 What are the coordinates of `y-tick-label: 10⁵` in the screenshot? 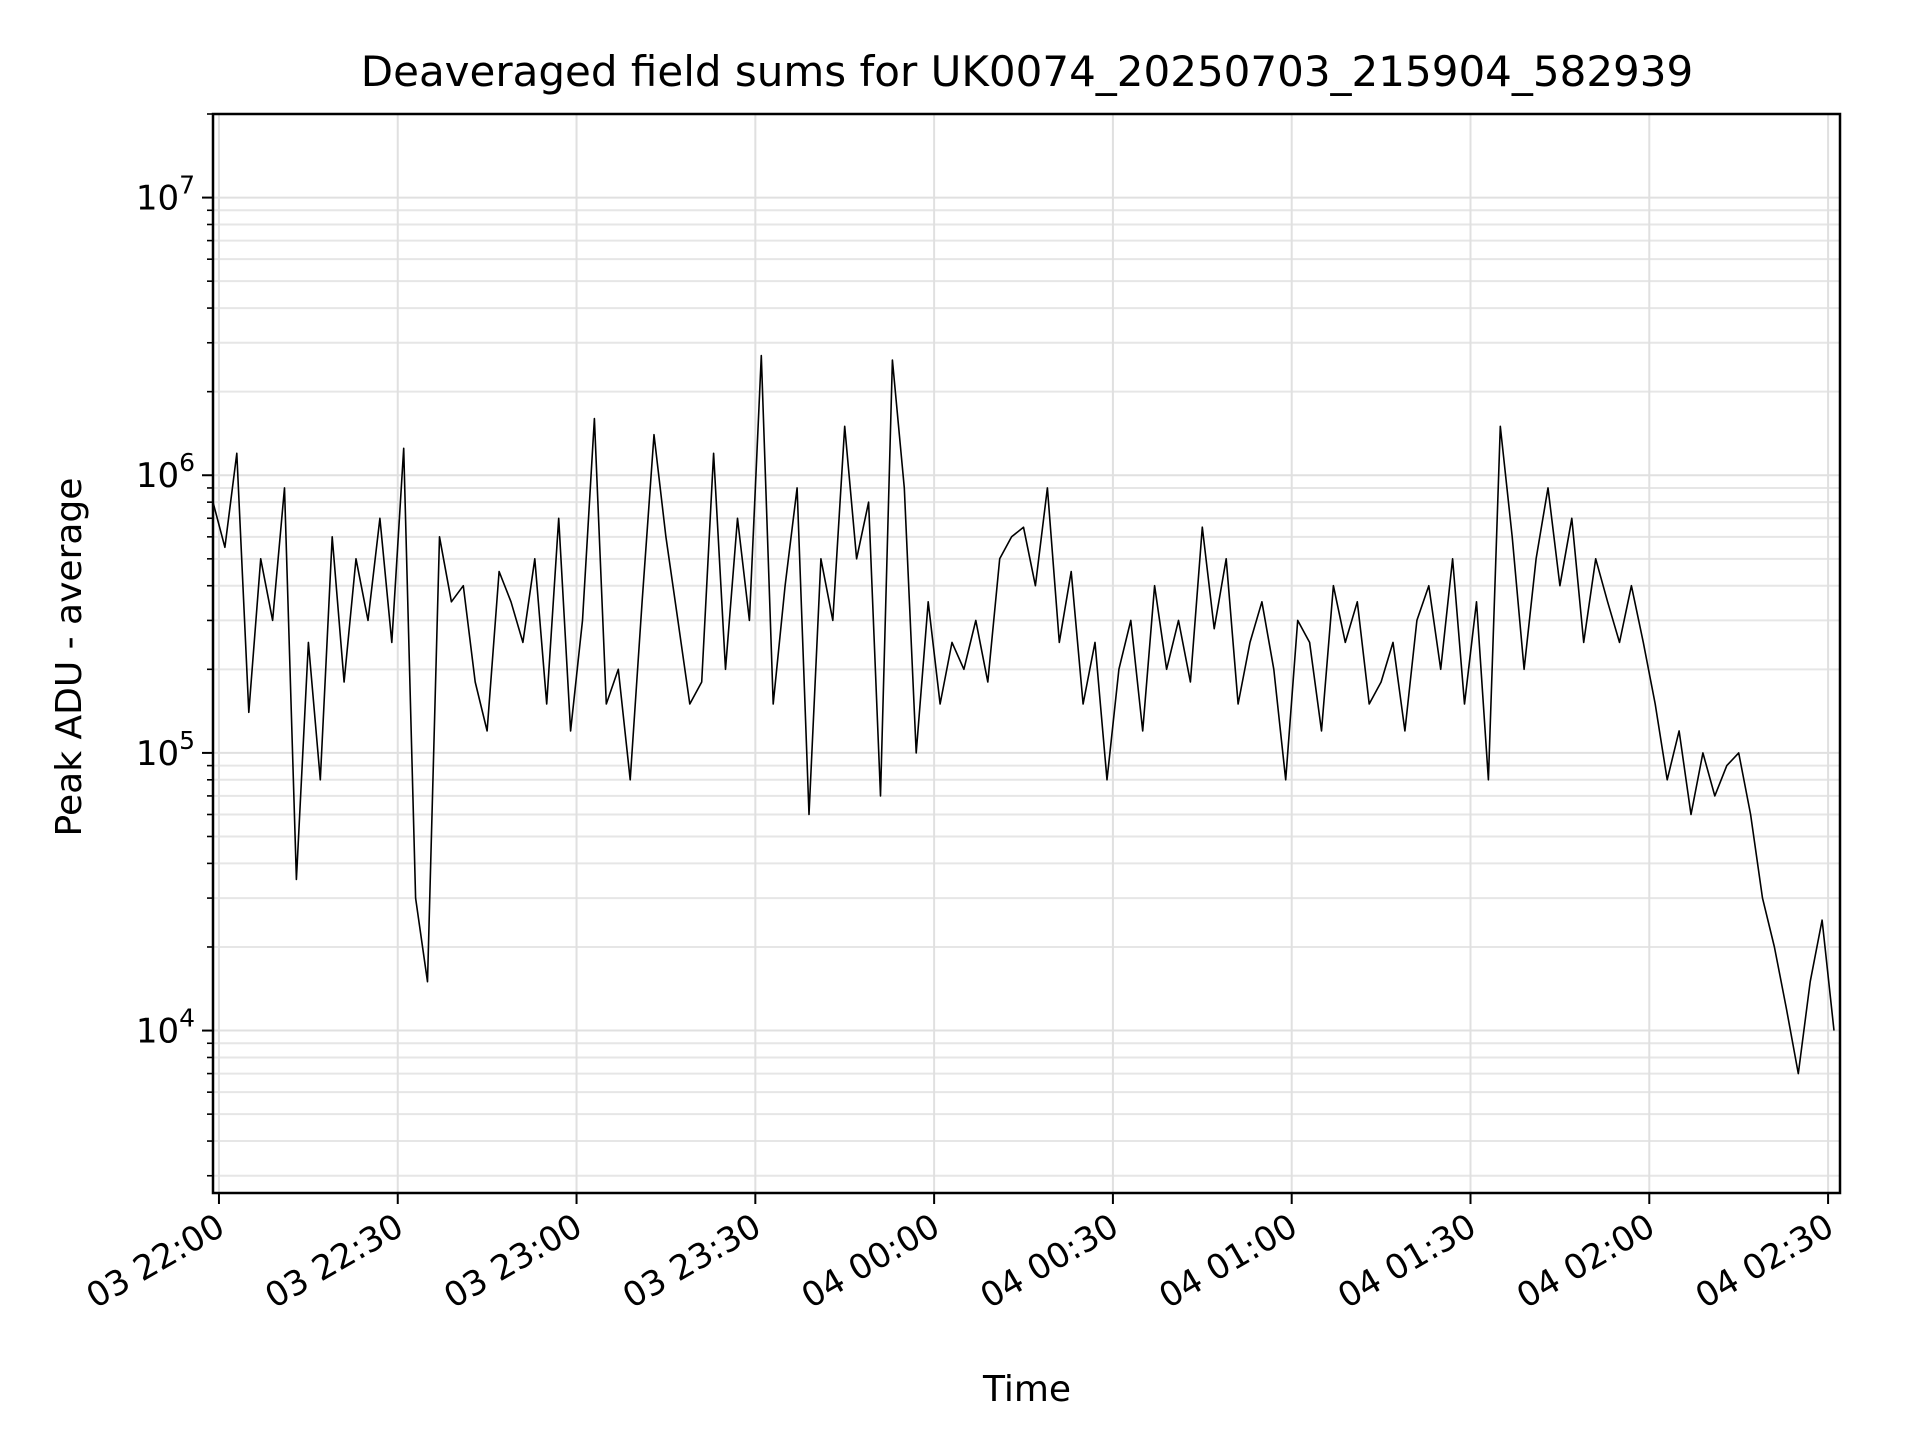 It's located at (165, 750).